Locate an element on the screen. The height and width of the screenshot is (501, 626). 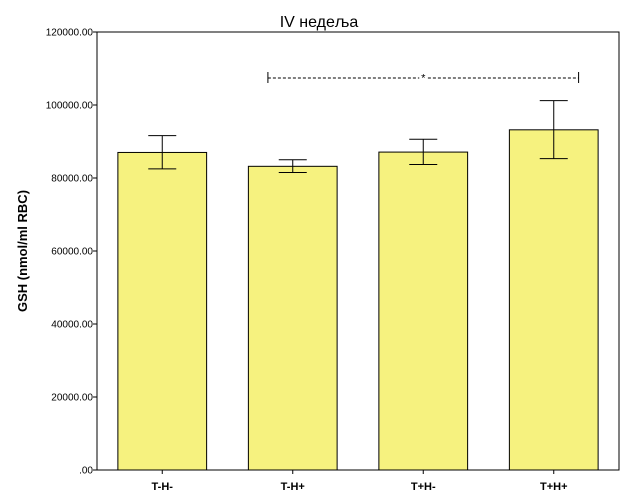
error-bars-group is located at coordinates (358, 137).